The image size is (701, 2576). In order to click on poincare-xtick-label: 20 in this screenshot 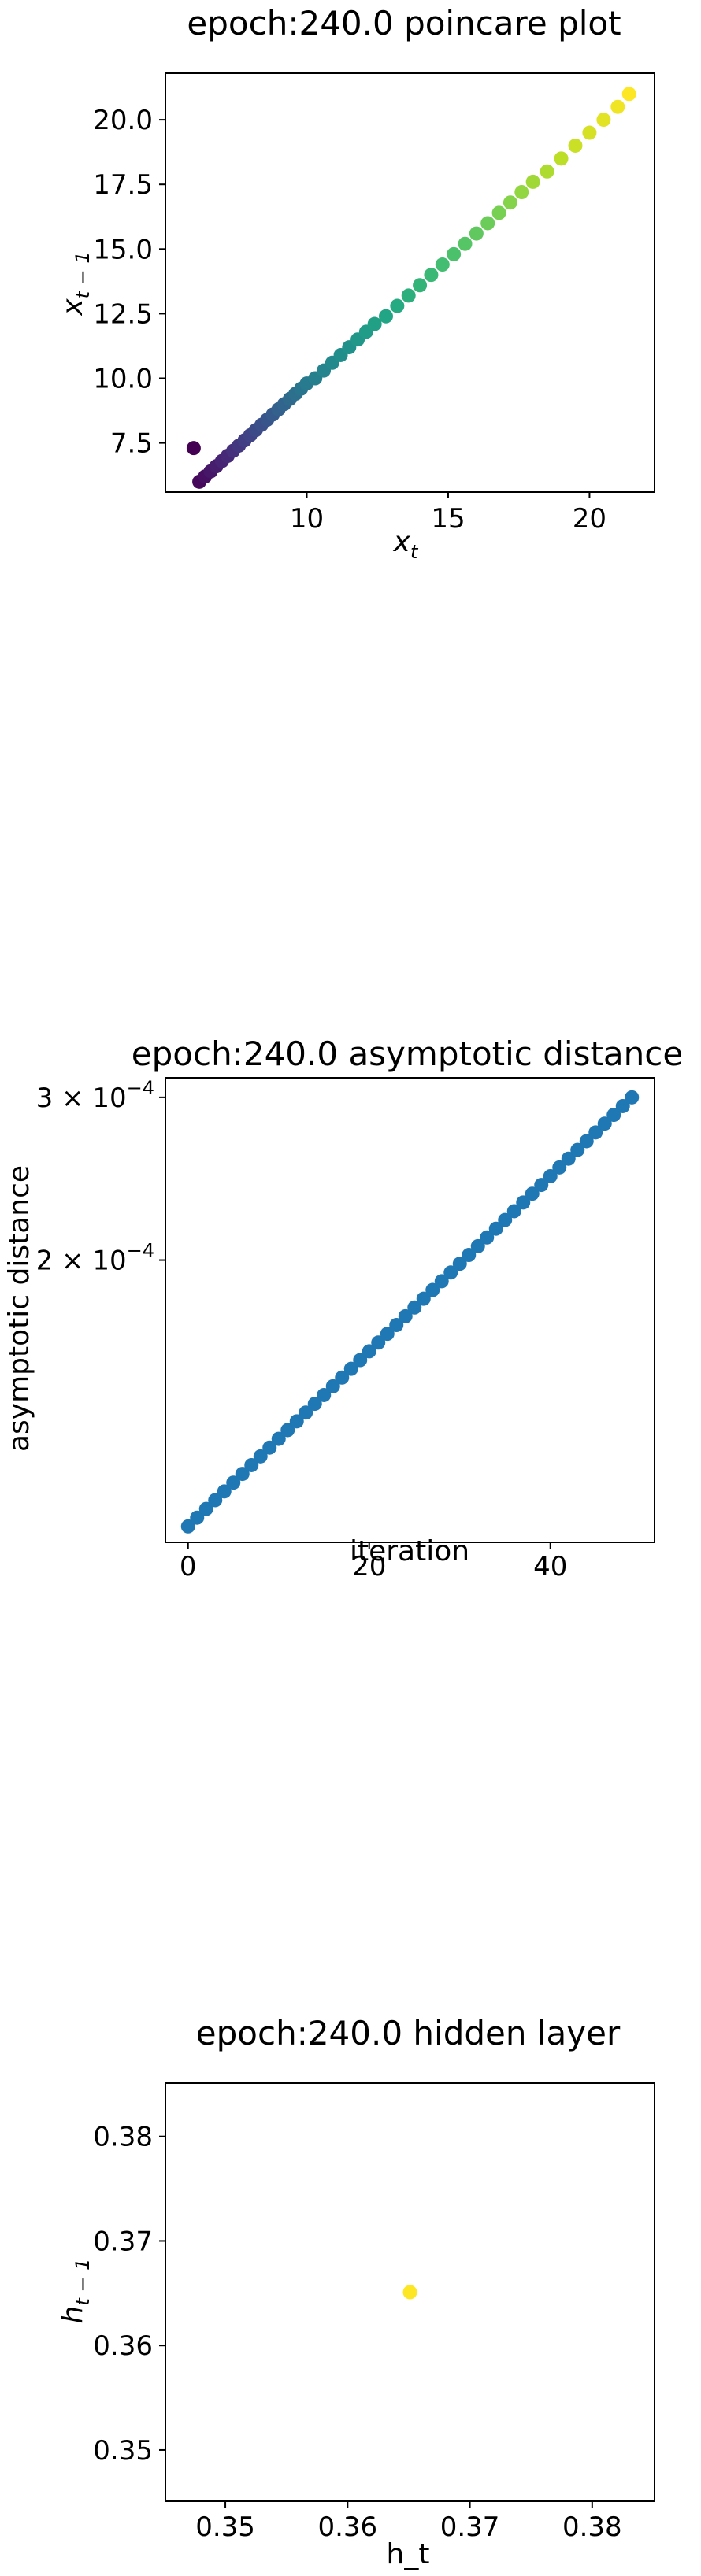, I will do `click(589, 519)`.